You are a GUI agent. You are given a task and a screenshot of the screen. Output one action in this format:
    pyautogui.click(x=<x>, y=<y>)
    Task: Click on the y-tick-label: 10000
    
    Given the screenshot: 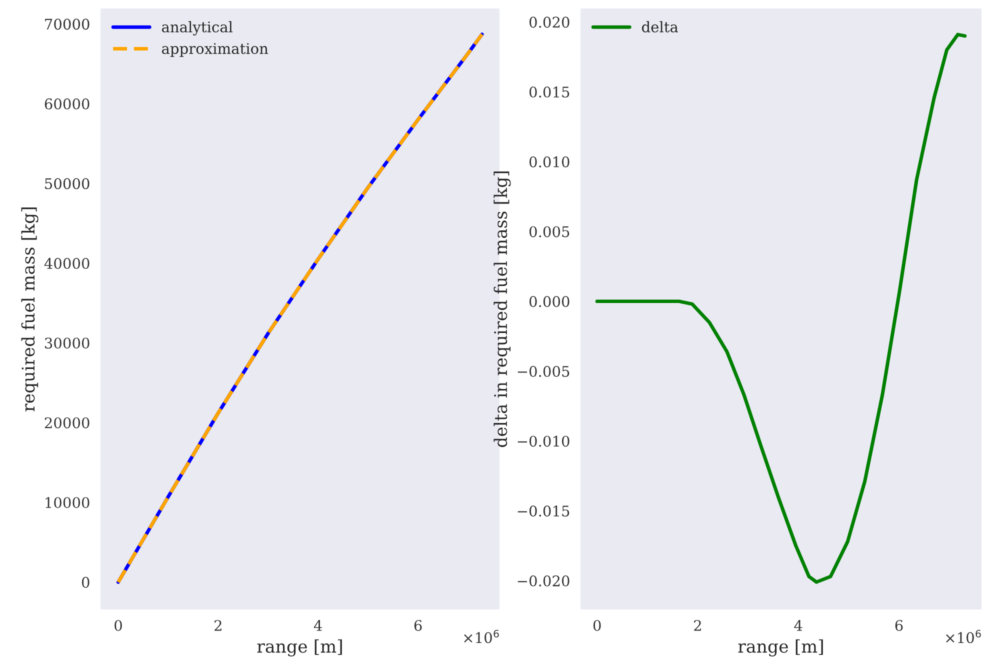 What is the action you would take?
    pyautogui.click(x=68, y=502)
    